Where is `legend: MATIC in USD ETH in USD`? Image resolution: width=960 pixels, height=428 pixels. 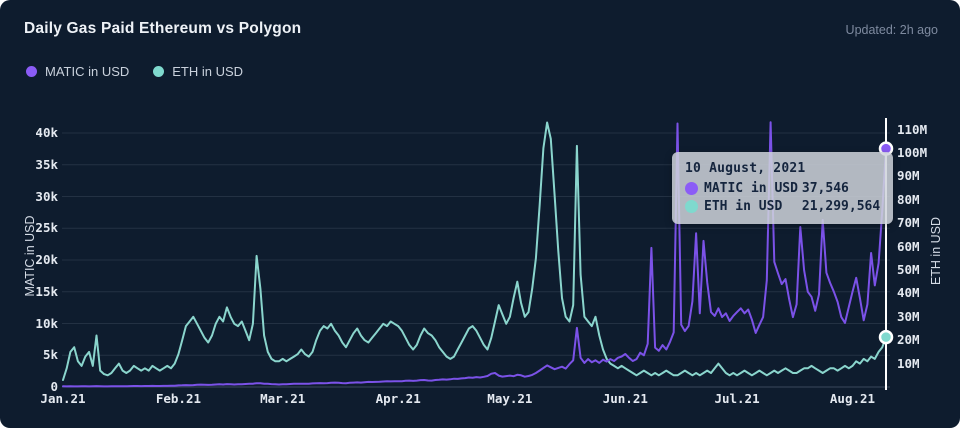
legend: MATIC in USD ETH in USD is located at coordinates (134, 71).